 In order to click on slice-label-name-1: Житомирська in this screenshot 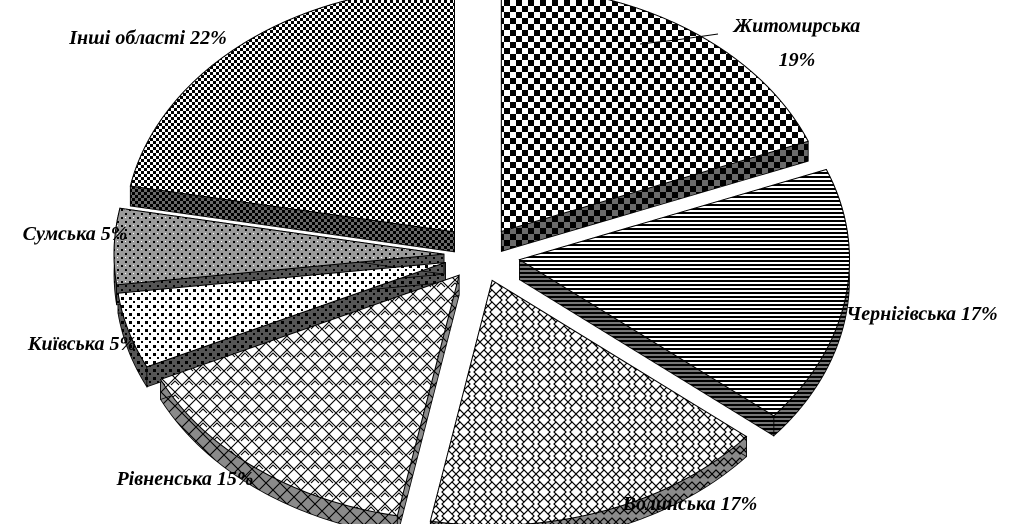, I will do `click(796, 26)`.